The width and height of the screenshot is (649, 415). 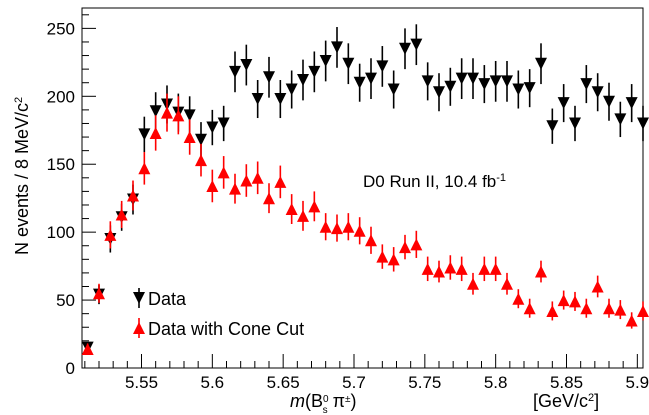 What do you see at coordinates (213, 382) in the screenshot?
I see `x-tick-label: 5.6` at bounding box center [213, 382].